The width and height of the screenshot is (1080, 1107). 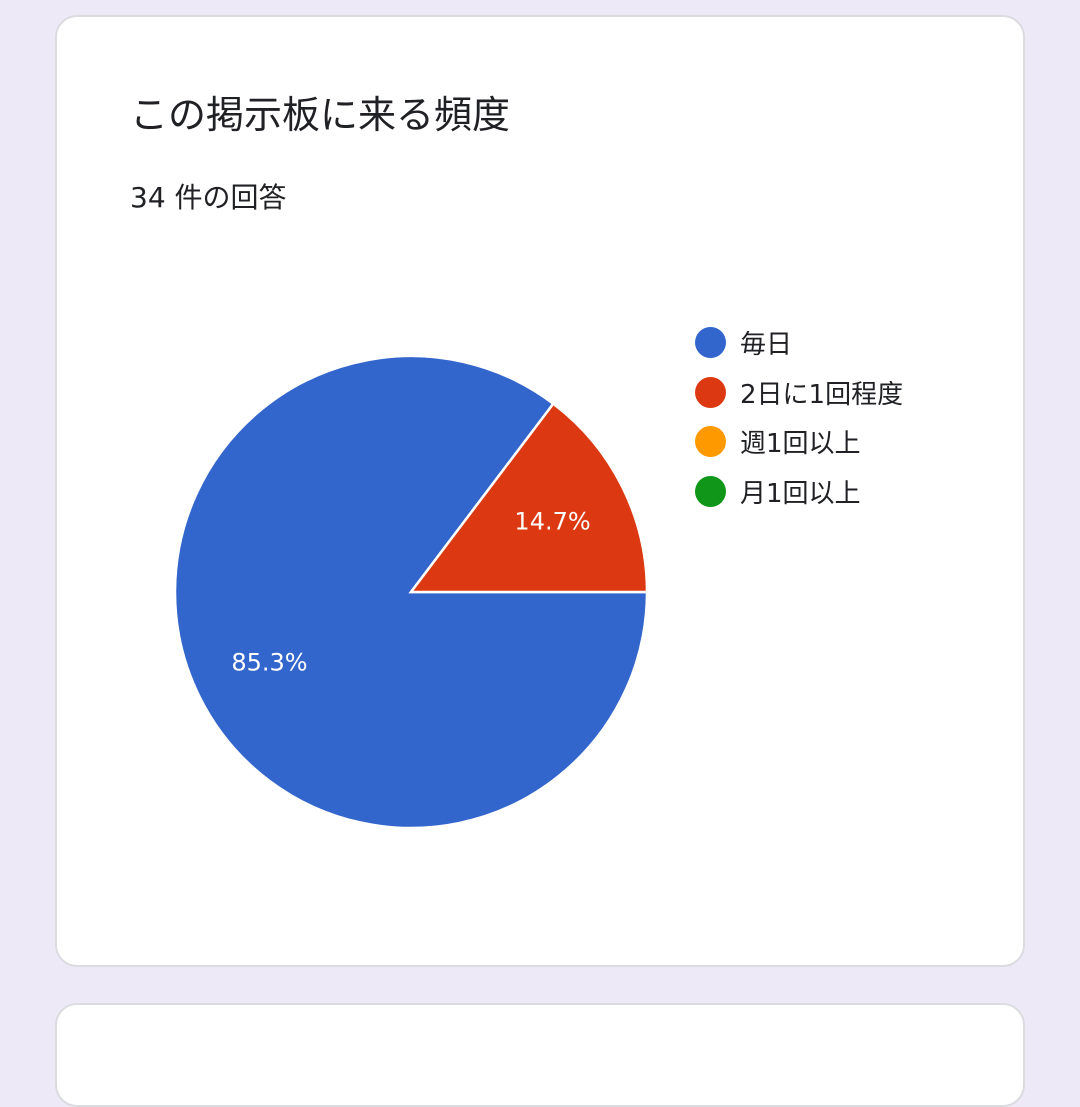 I want to click on legend-item: 2日に1回程度, so click(x=799, y=393).